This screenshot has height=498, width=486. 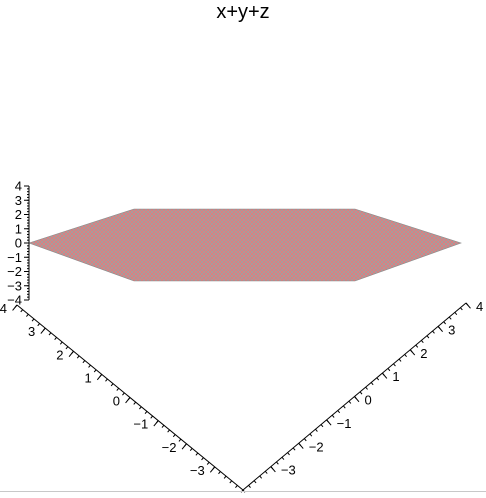 What do you see at coordinates (288, 470) in the screenshot?
I see `y-axis-tick-label: −3` at bounding box center [288, 470].